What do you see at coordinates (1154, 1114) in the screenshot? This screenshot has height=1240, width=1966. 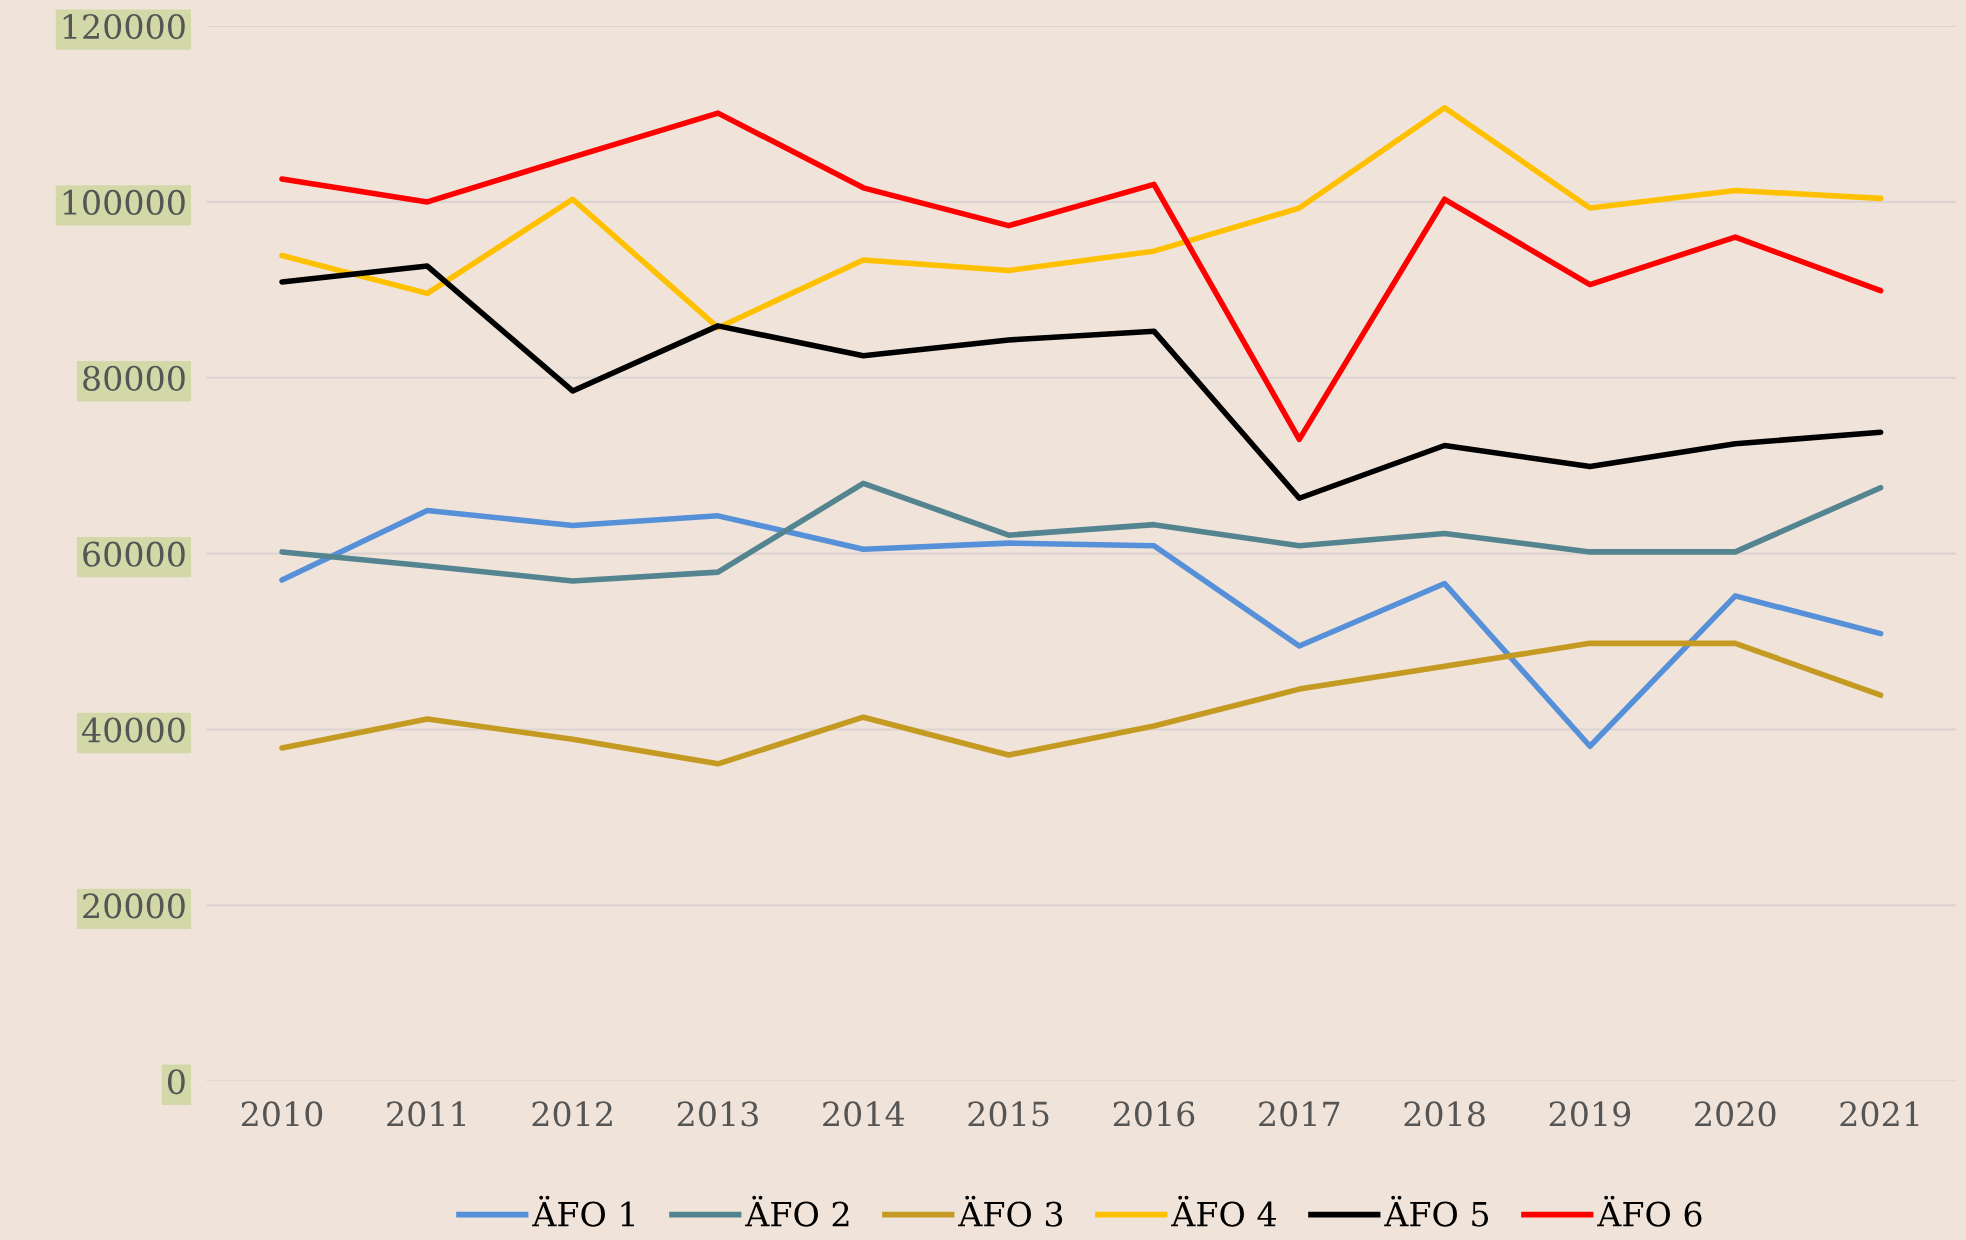 I see `x-tick-label: 2016` at bounding box center [1154, 1114].